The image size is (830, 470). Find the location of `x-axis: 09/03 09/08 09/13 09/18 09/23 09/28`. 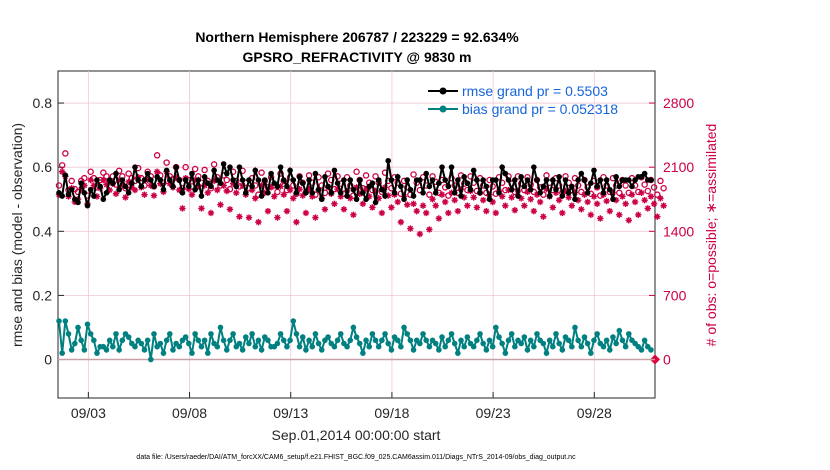

x-axis: 09/03 09/08 09/13 09/18 09/23 09/28 is located at coordinates (341, 406).